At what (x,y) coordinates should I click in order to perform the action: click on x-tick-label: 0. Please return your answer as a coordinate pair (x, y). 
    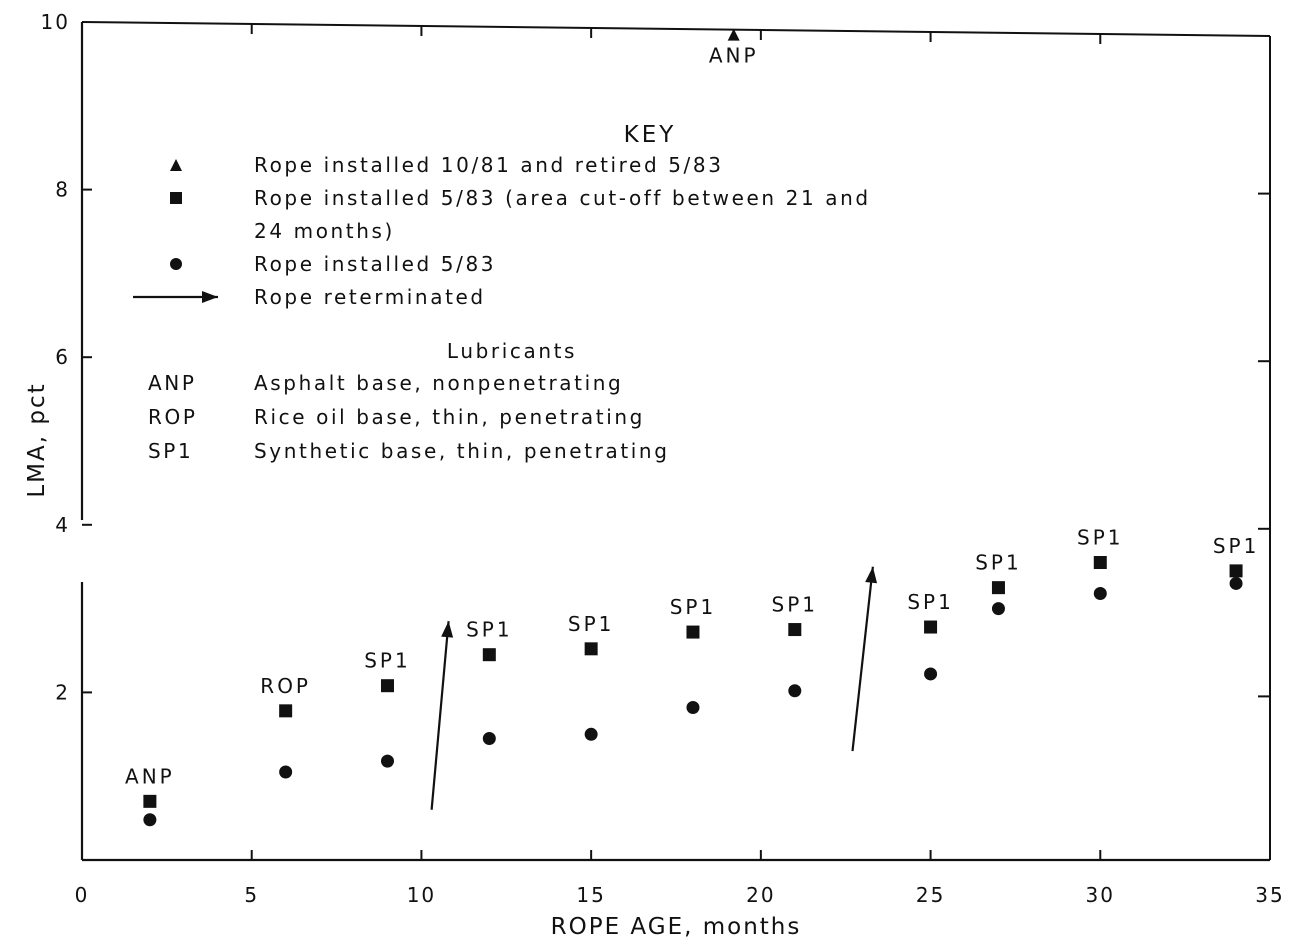
    Looking at the image, I should click on (82, 895).